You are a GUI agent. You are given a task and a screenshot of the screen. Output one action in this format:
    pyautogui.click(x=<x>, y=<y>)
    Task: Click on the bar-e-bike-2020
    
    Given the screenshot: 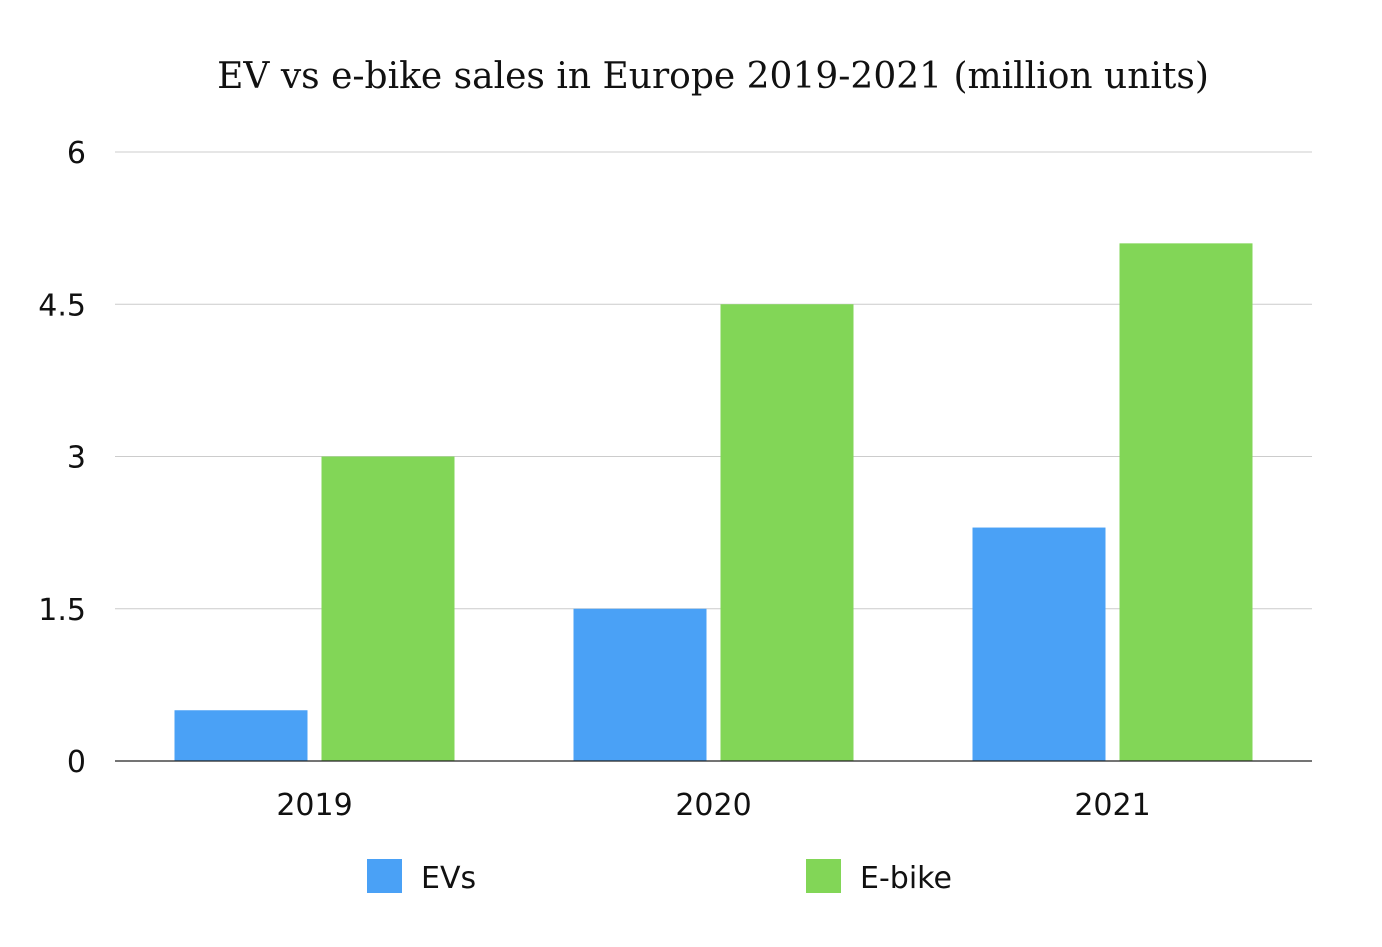 What is the action you would take?
    pyautogui.click(x=787, y=532)
    